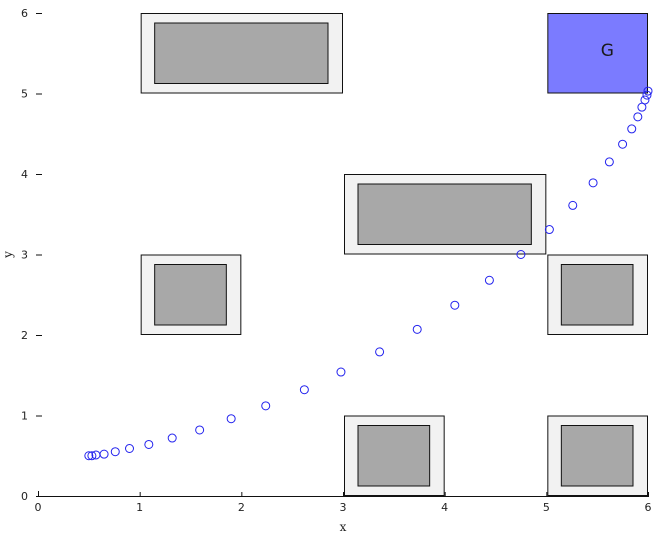 The height and width of the screenshot is (536, 653). Describe the element at coordinates (38, 507) in the screenshot. I see `x-tick-label: 0` at that location.